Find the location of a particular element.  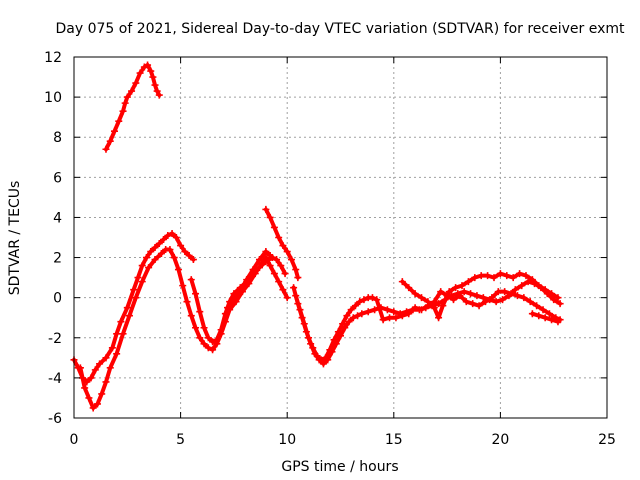

x-tick-label: 20 is located at coordinates (500, 440).